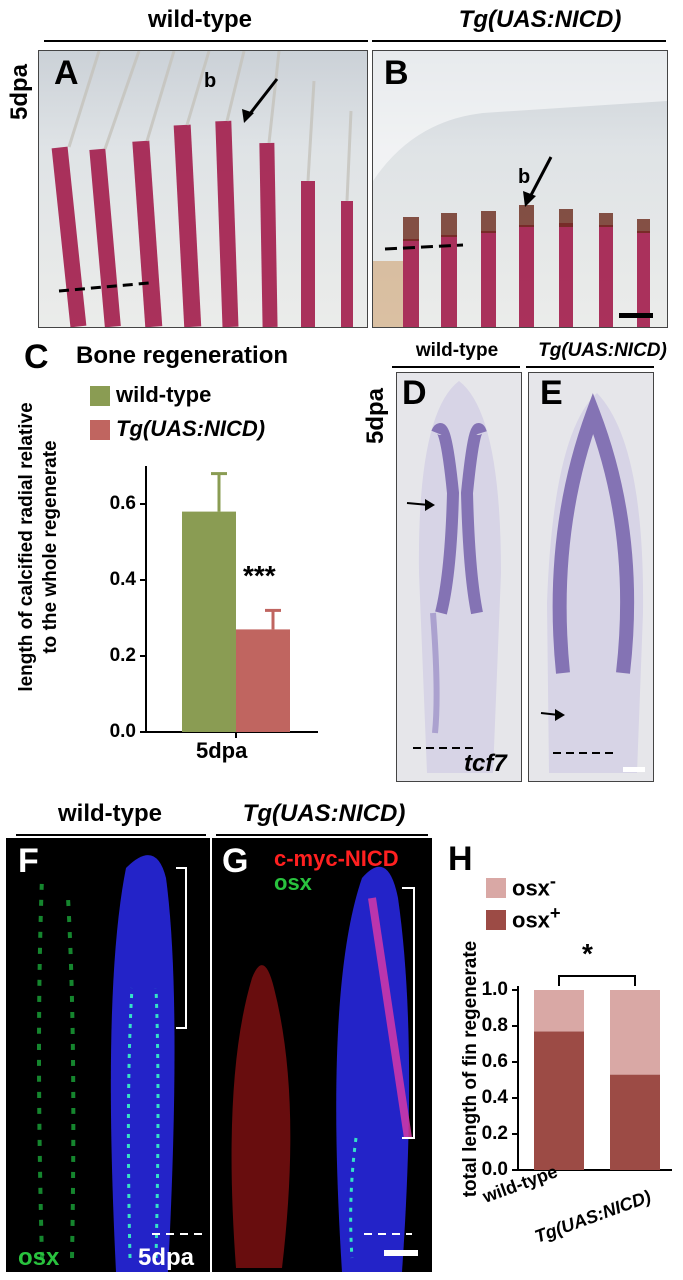  I want to click on header-wild-type-bottom: wild-type, so click(109, 813).